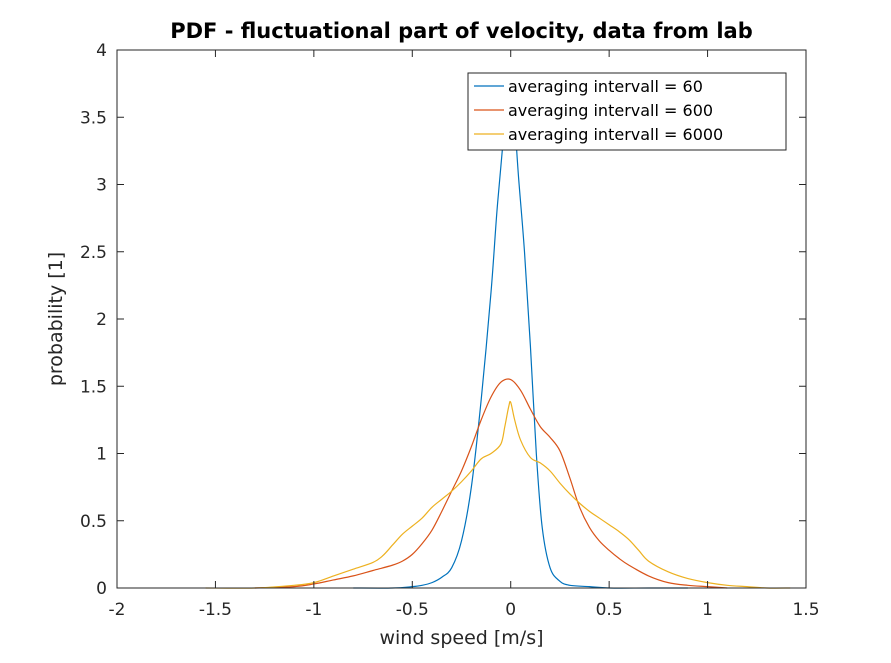 This screenshot has width=891, height=663. I want to click on x-tick-label: -1.5, so click(215, 610).